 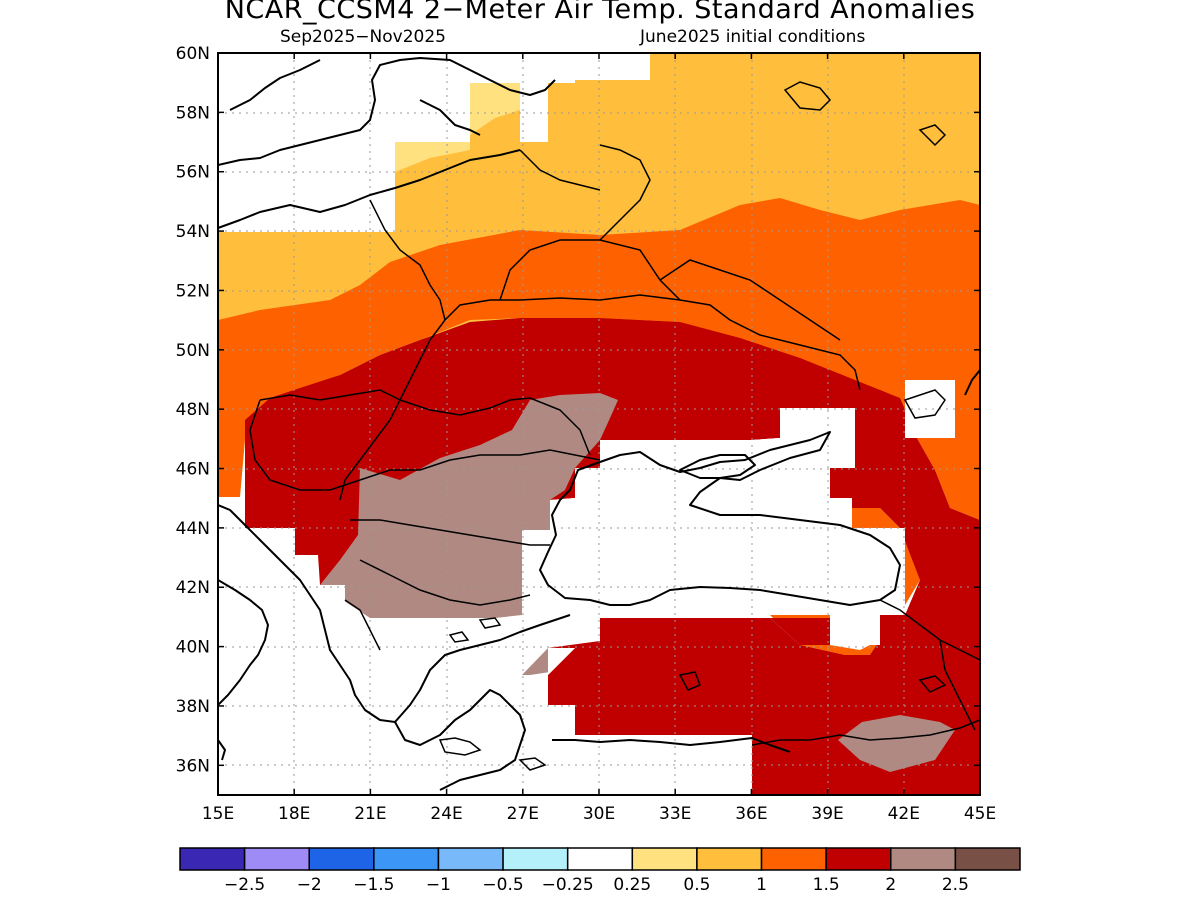 I want to click on x-tick-label: 27E, so click(x=523, y=814).